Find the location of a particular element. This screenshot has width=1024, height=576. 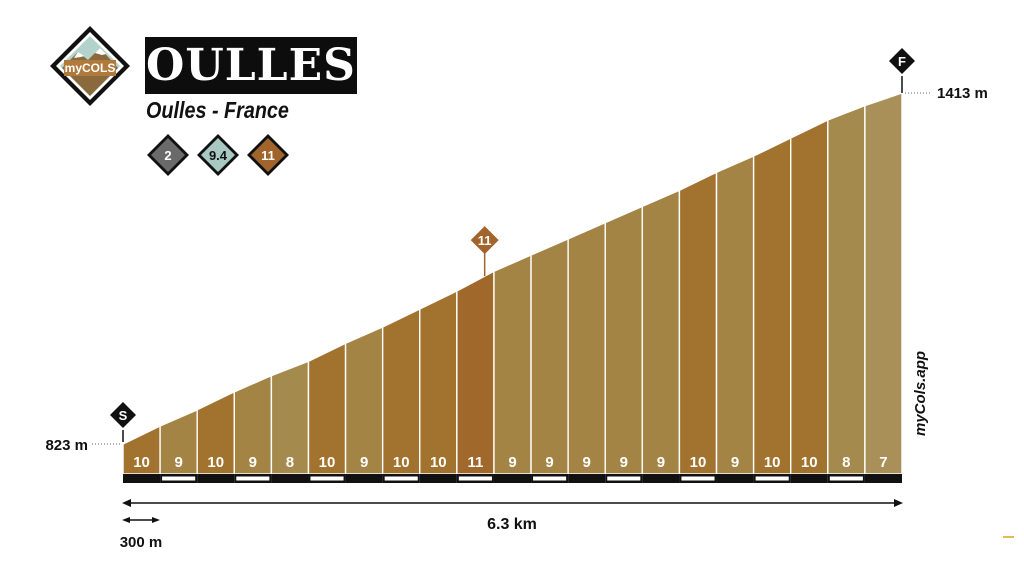

total-distance-arrow is located at coordinates (512, 503).